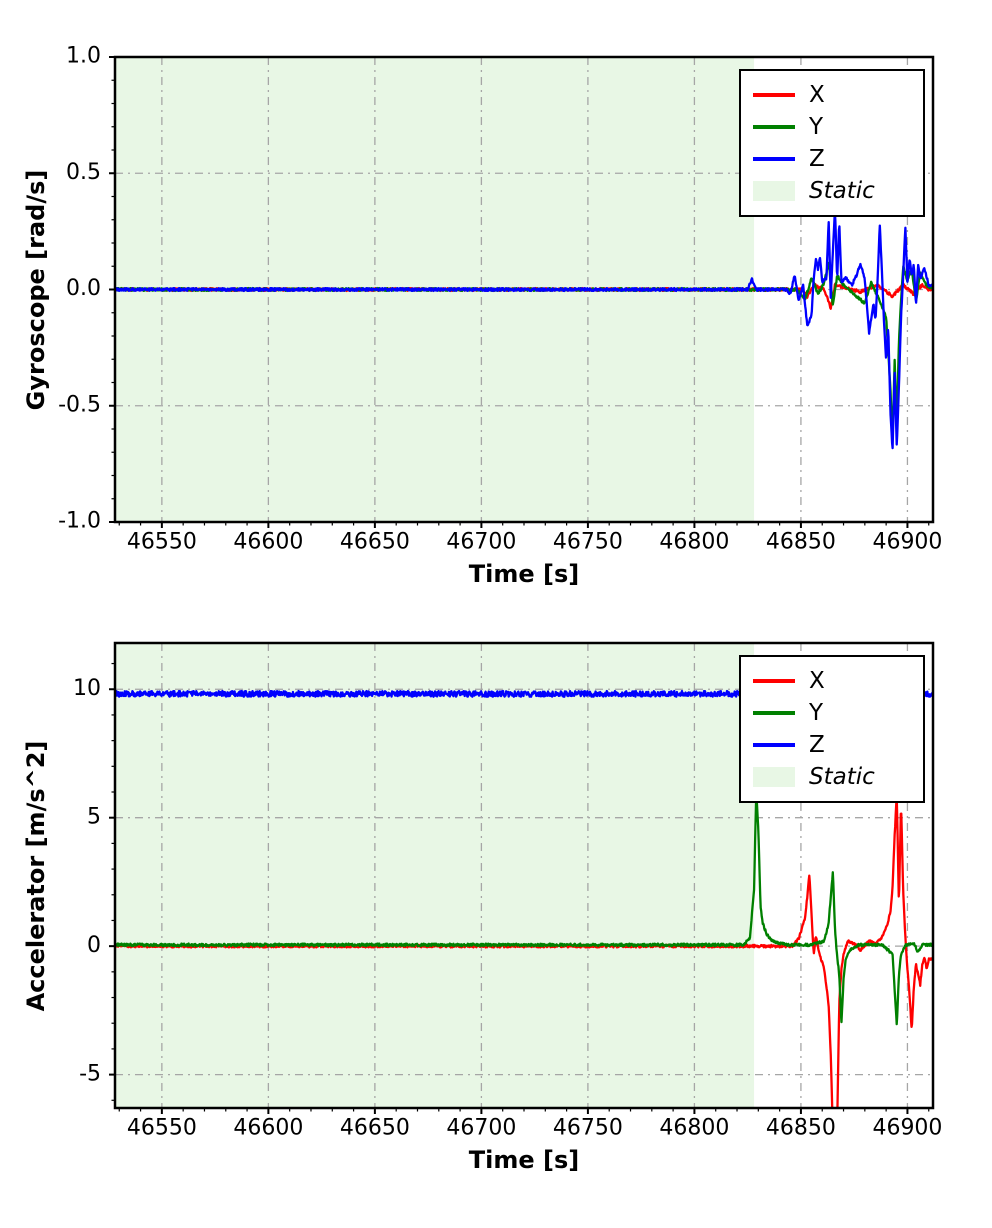  What do you see at coordinates (36, 876) in the screenshot?
I see `accelerator-yaxis-label: Accelerator [m/s^2]` at bounding box center [36, 876].